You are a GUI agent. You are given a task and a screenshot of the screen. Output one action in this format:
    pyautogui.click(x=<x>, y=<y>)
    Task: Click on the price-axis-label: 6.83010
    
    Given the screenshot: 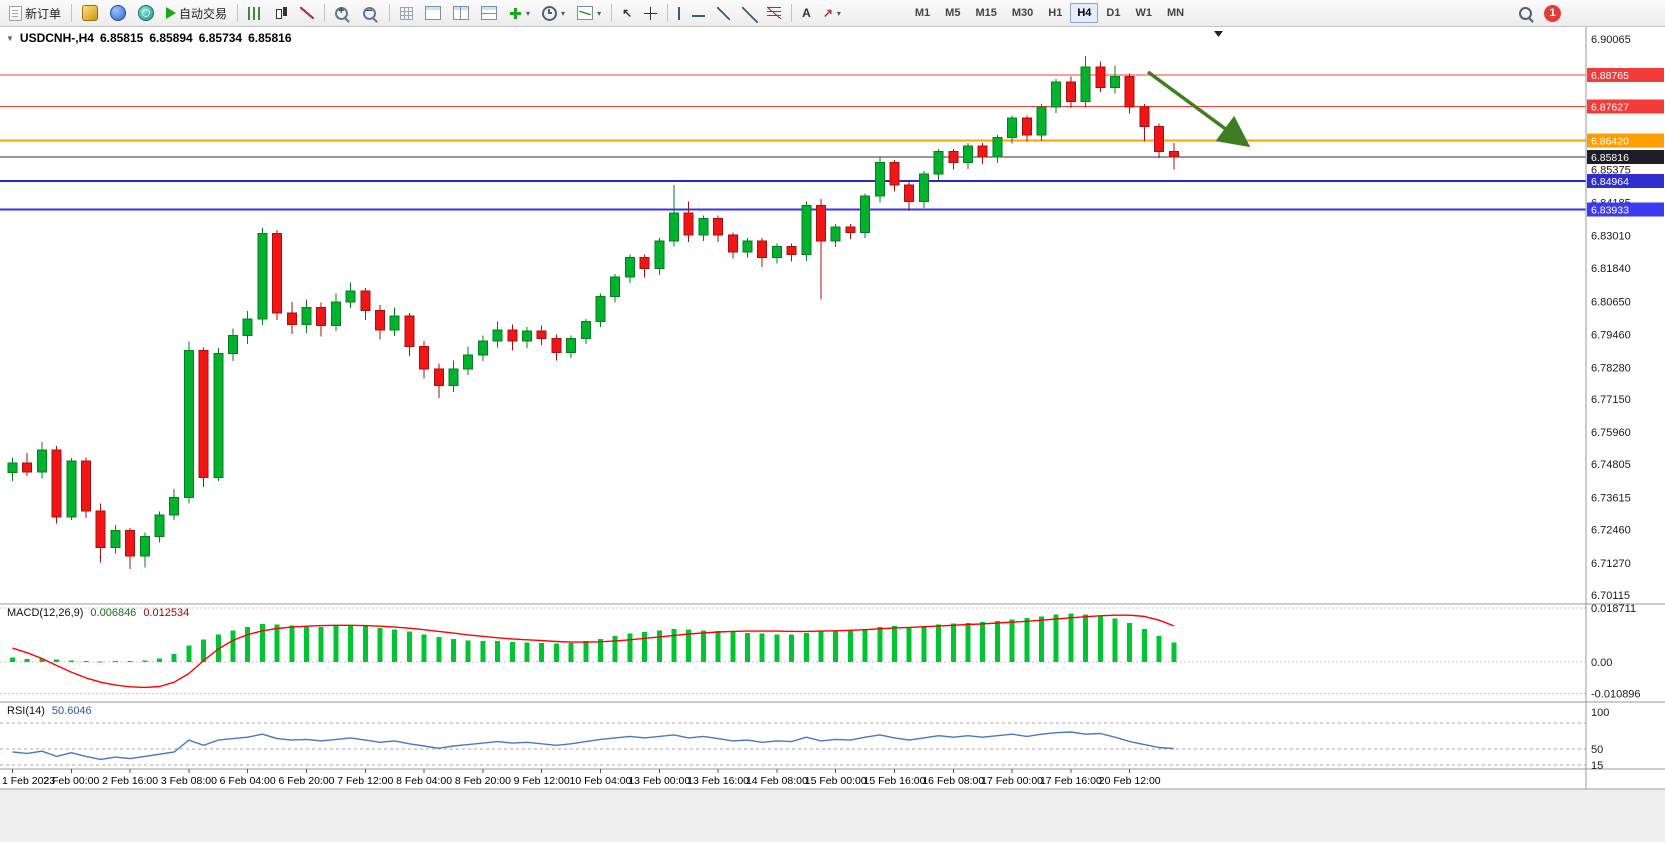 What is the action you would take?
    pyautogui.click(x=1611, y=236)
    